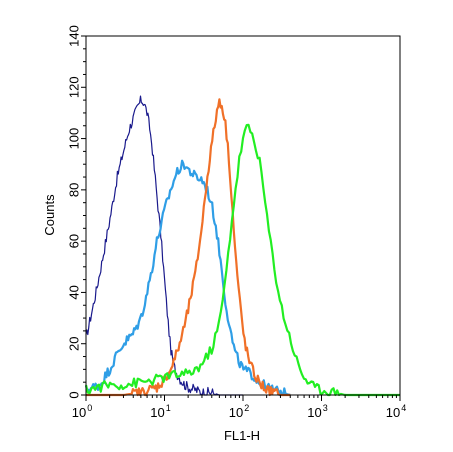 The height and width of the screenshot is (452, 453). I want to click on y-tick-label: 0, so click(74, 394).